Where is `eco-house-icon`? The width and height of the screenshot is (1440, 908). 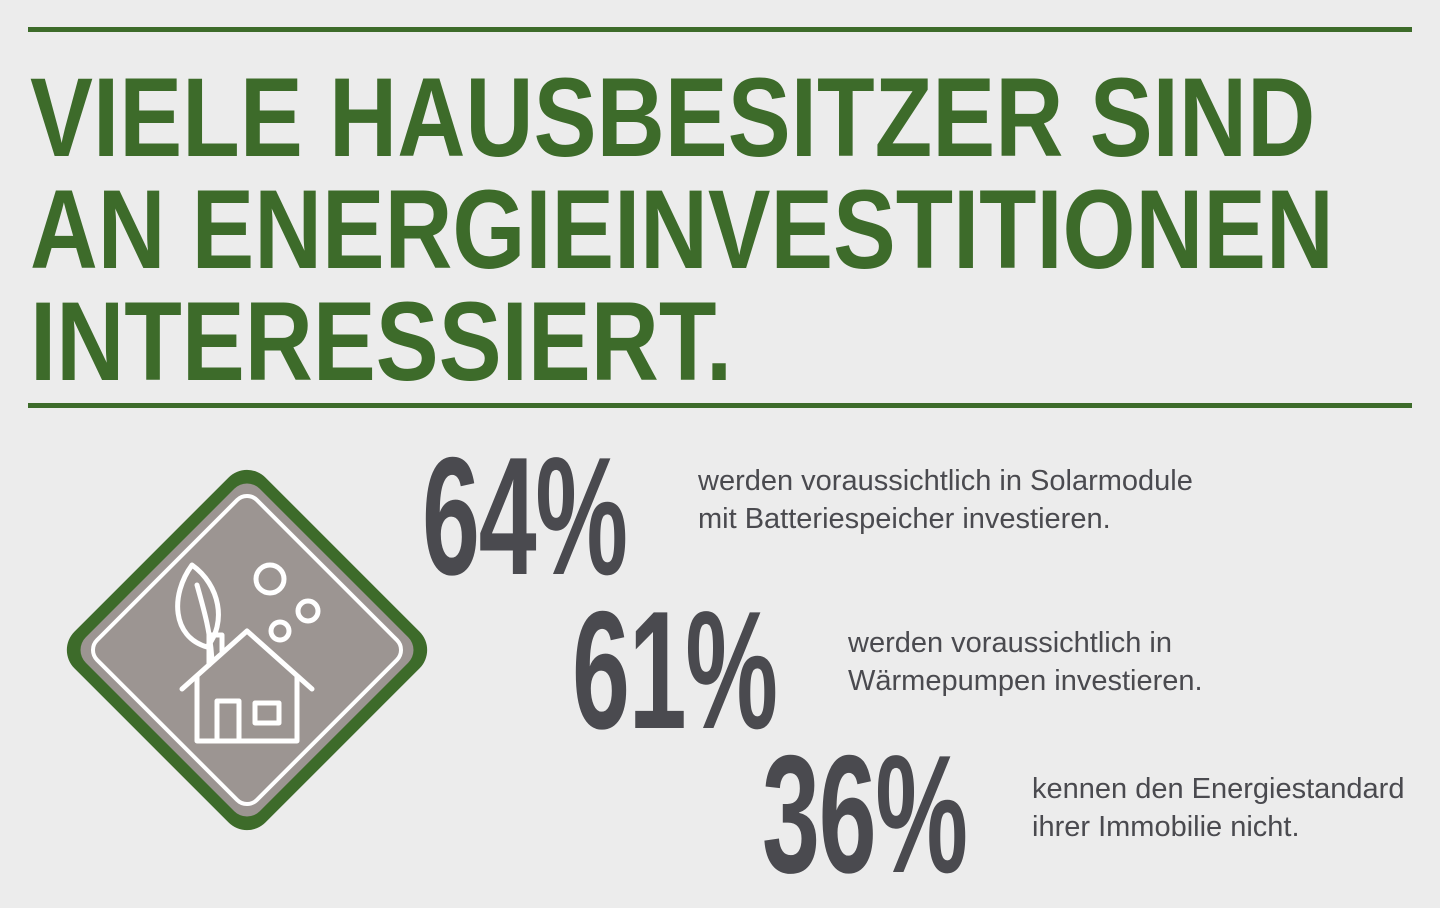 eco-house-icon is located at coordinates (248, 653).